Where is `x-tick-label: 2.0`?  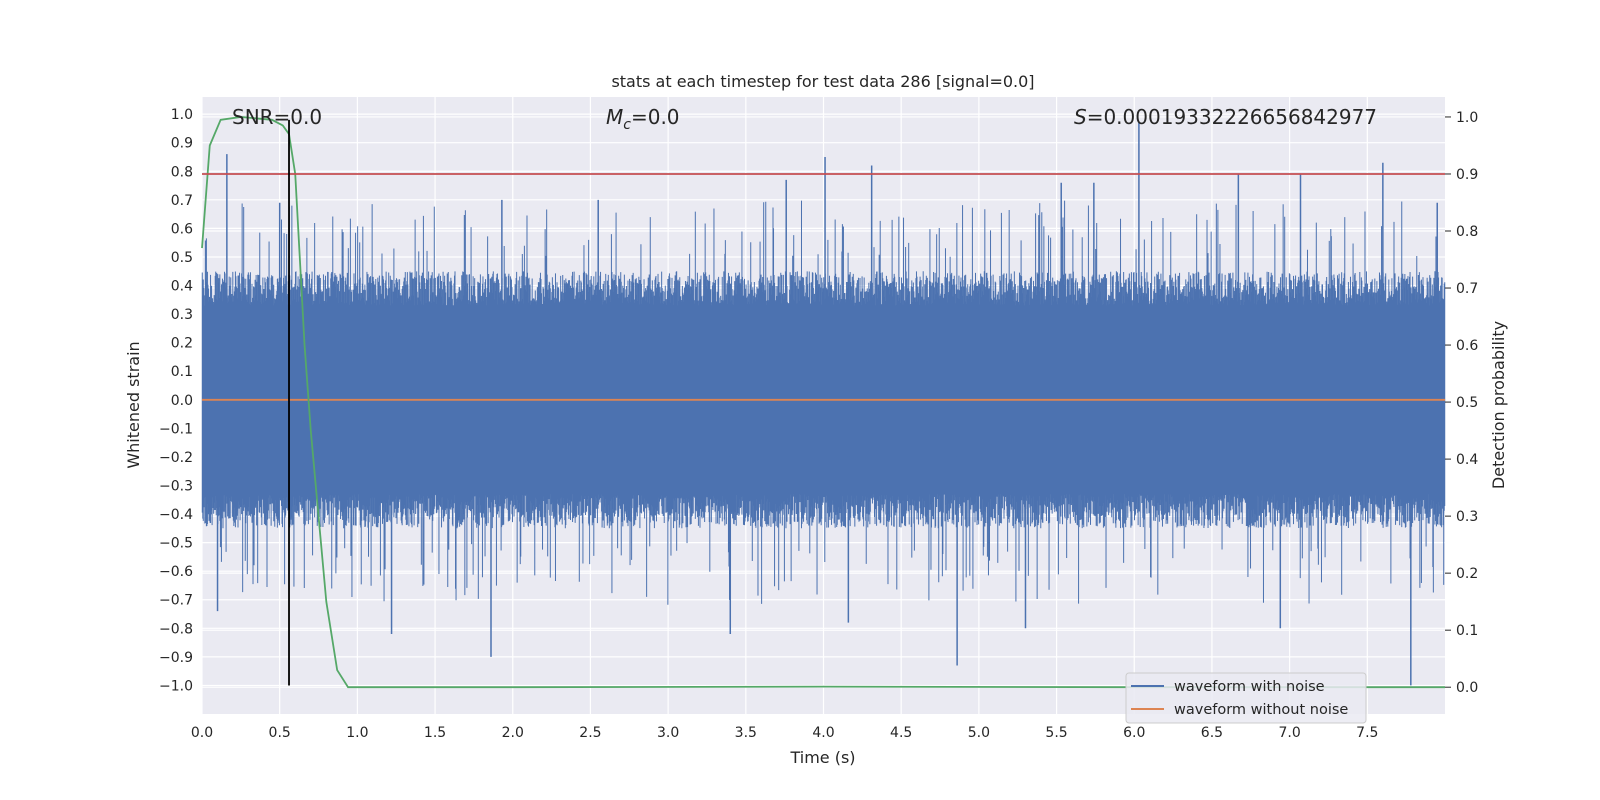 x-tick-label: 2.0 is located at coordinates (513, 733).